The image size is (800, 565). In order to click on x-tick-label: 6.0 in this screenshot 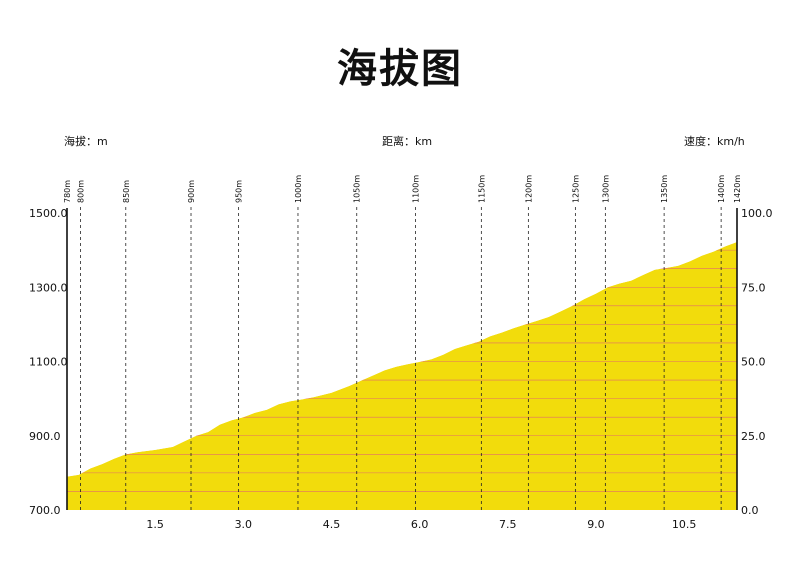, I will do `click(420, 524)`.